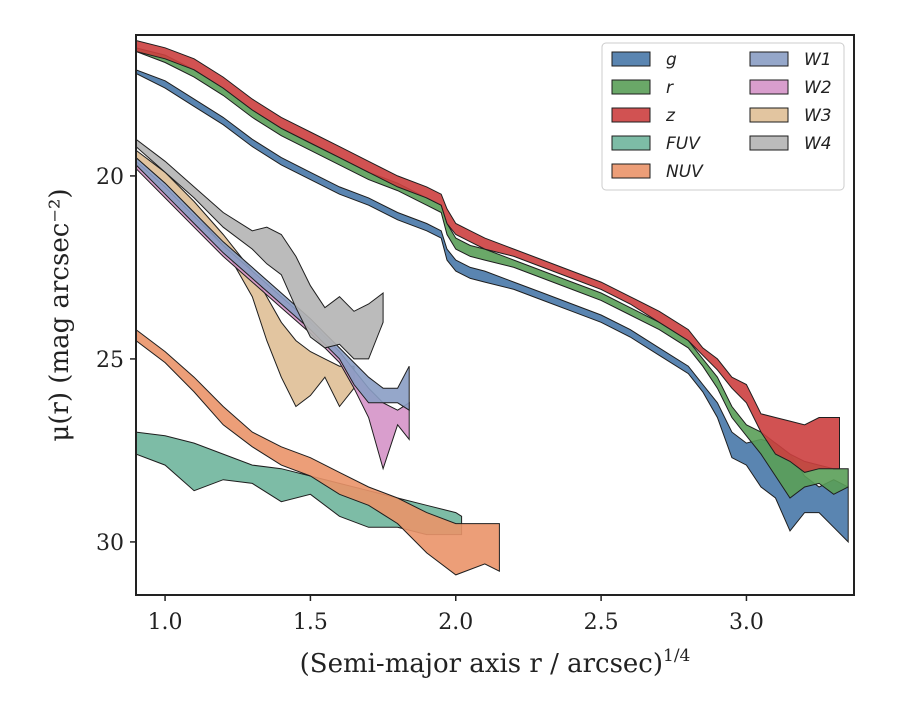 This screenshot has width=900, height=704. Describe the element at coordinates (631, 115) in the screenshot. I see `legend-swatch-z` at that location.